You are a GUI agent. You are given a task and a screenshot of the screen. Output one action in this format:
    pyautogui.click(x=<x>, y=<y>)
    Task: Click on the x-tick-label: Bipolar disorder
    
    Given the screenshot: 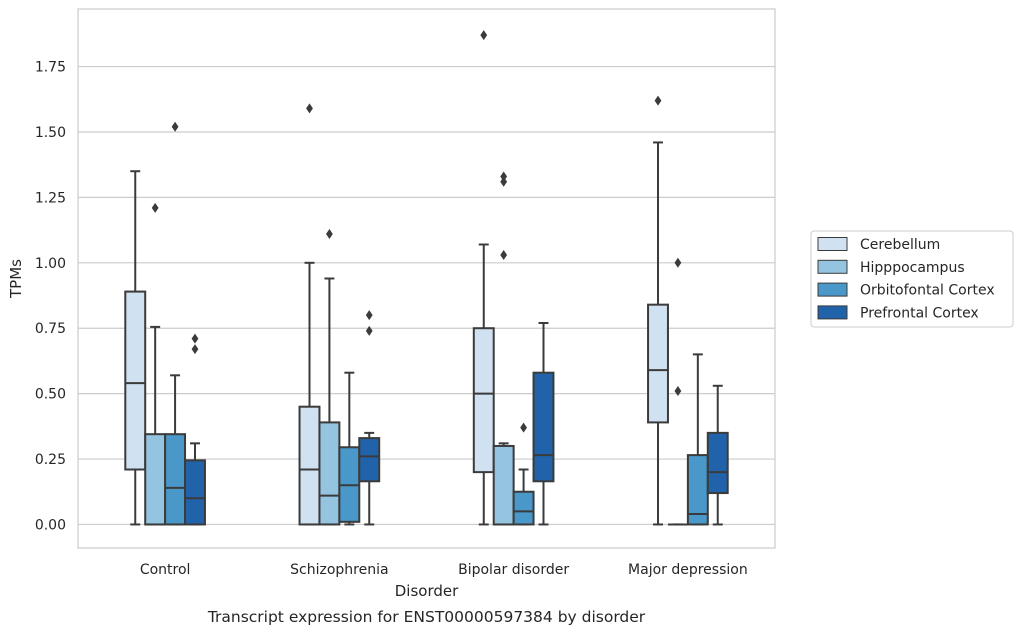 What is the action you would take?
    pyautogui.click(x=513, y=570)
    